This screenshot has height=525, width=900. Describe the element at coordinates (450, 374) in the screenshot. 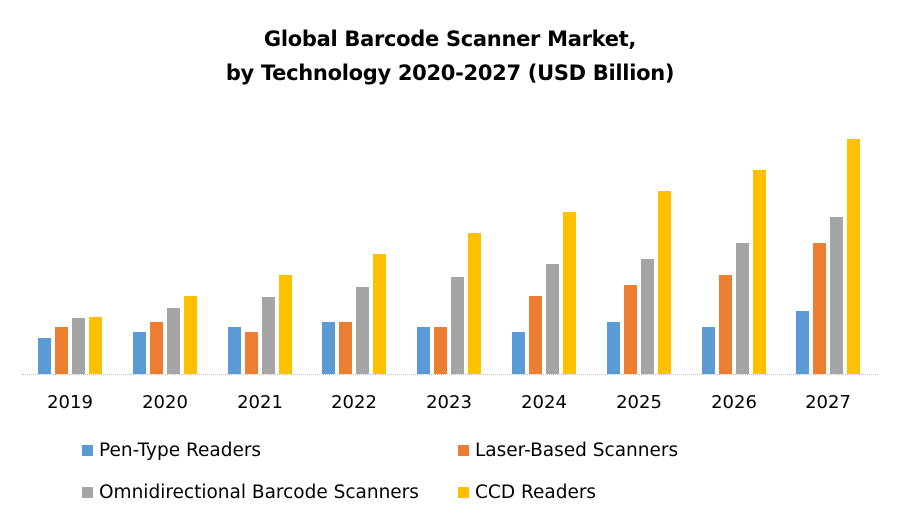

I see `x-axis-line` at that location.